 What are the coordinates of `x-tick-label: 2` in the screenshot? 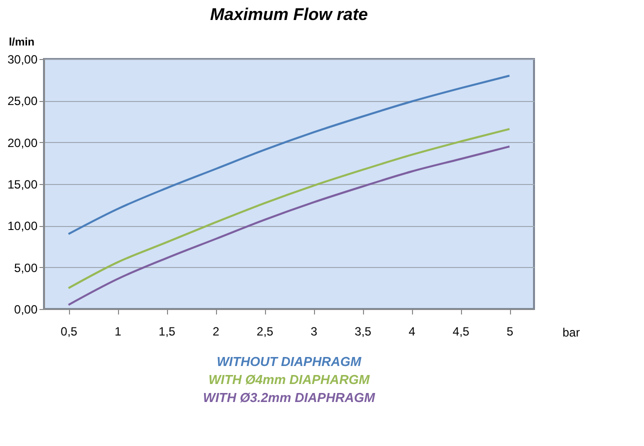 It's located at (216, 331).